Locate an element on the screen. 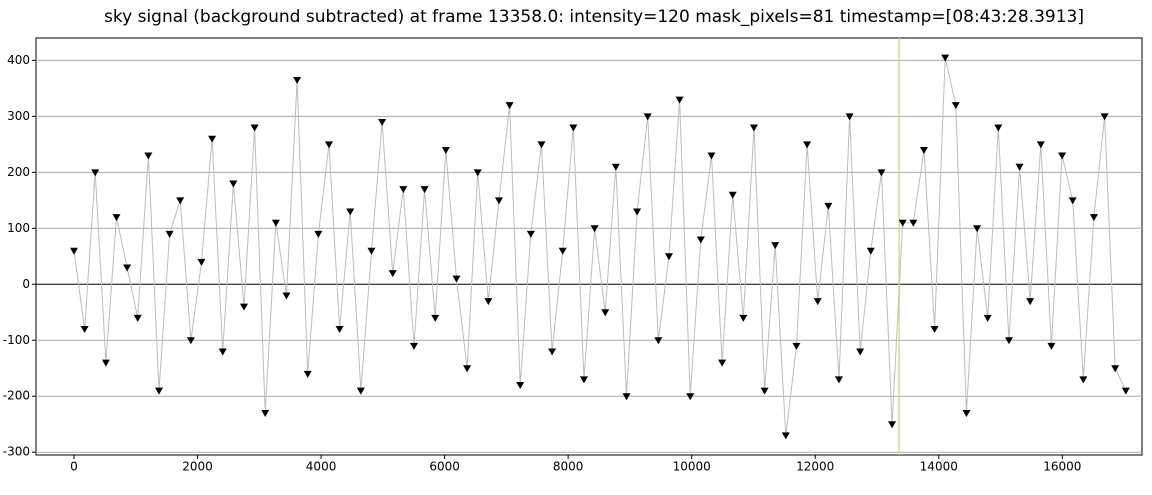  x-tick-label: 6000 is located at coordinates (444, 467).